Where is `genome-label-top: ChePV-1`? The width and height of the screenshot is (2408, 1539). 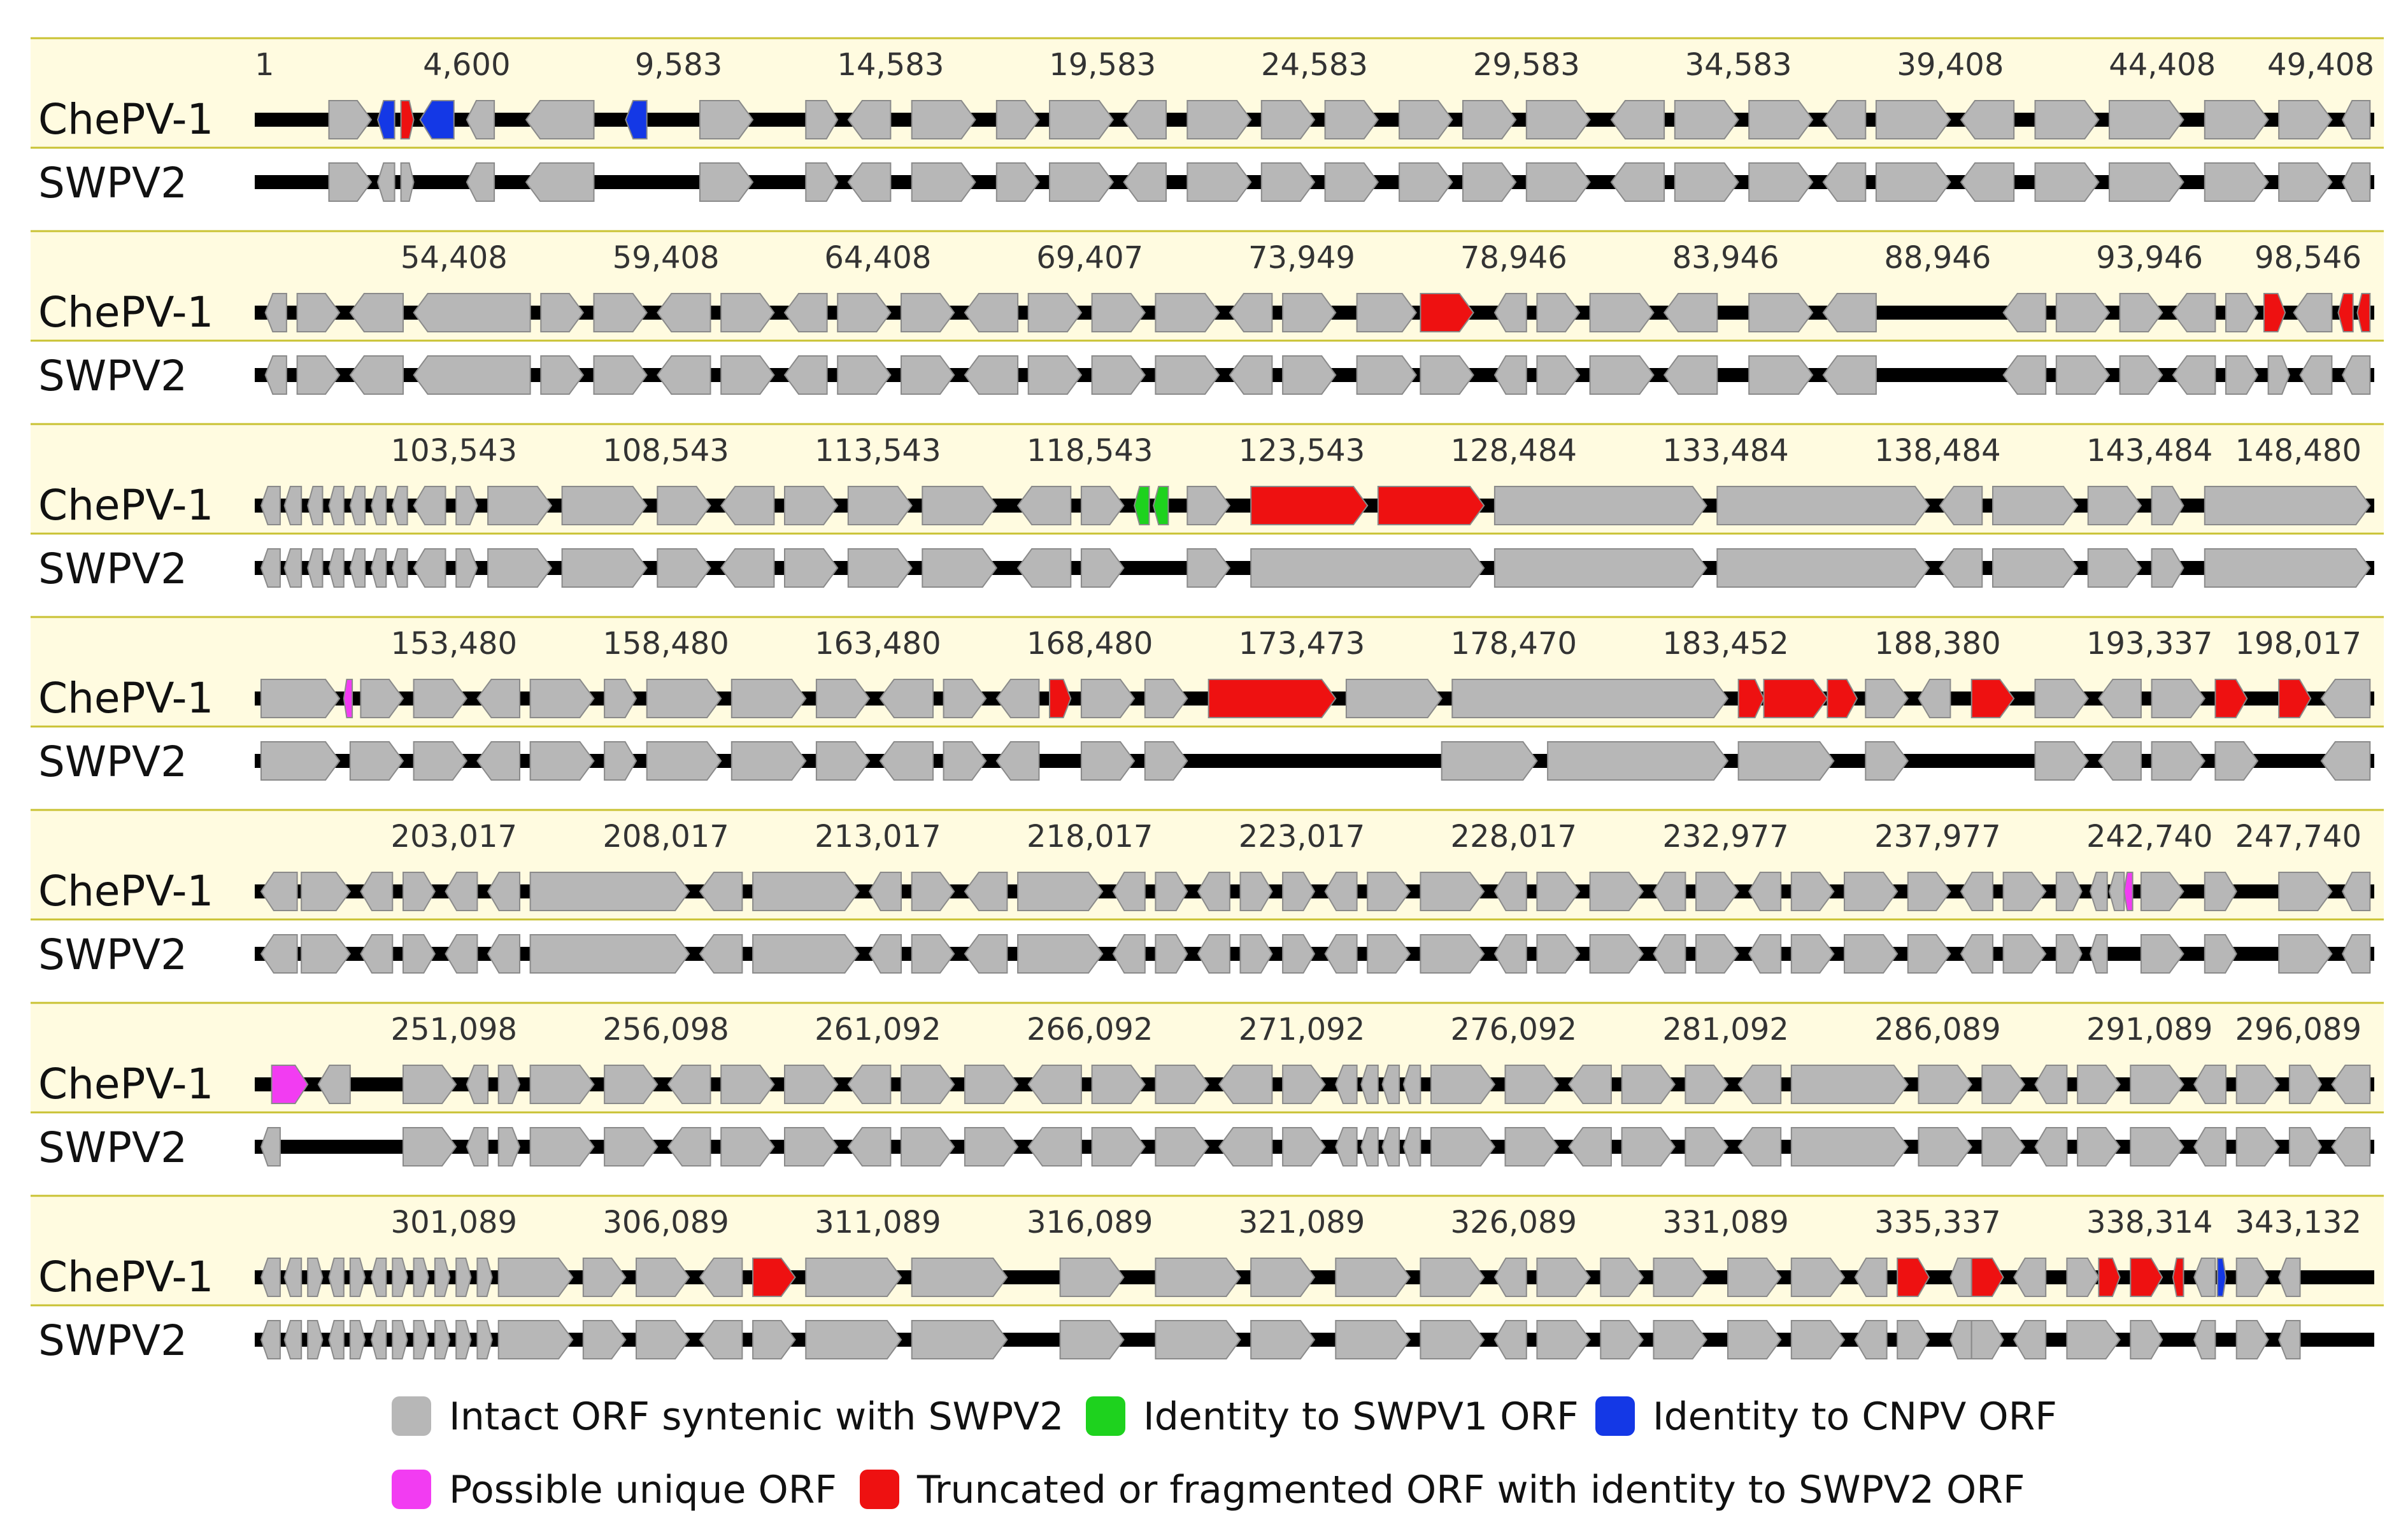 genome-label-top: ChePV-1 is located at coordinates (125, 312).